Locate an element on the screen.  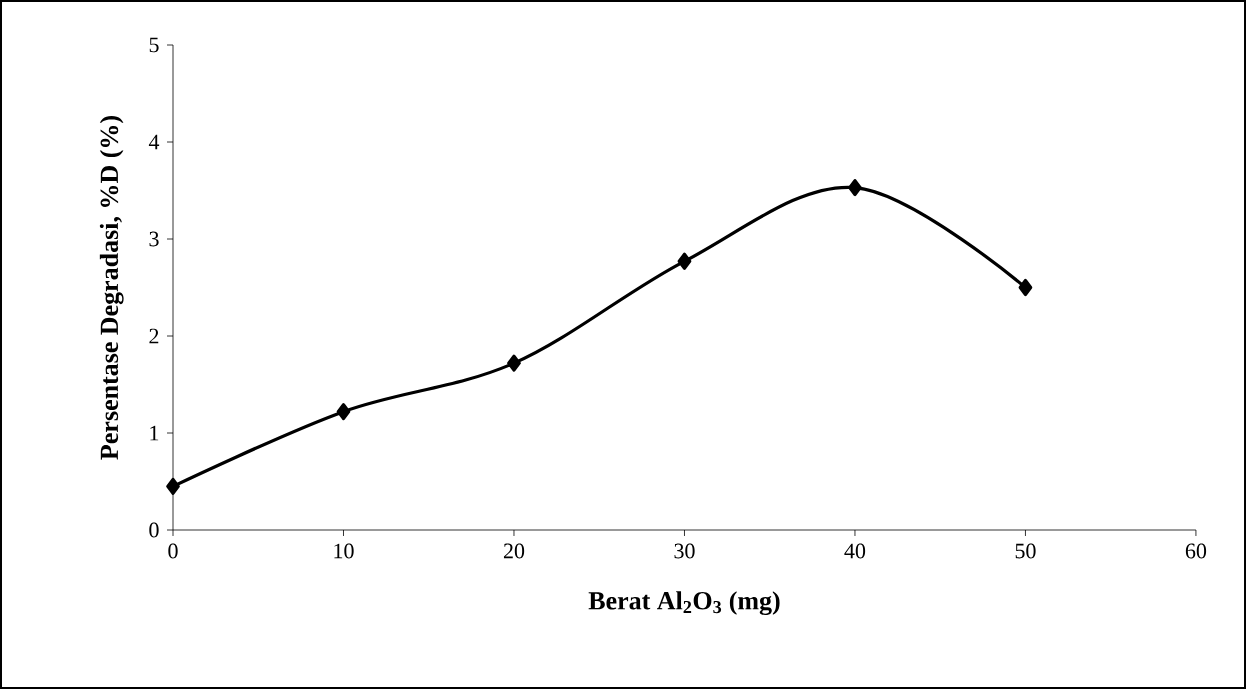
x-tick-label: 0 is located at coordinates (173, 551).